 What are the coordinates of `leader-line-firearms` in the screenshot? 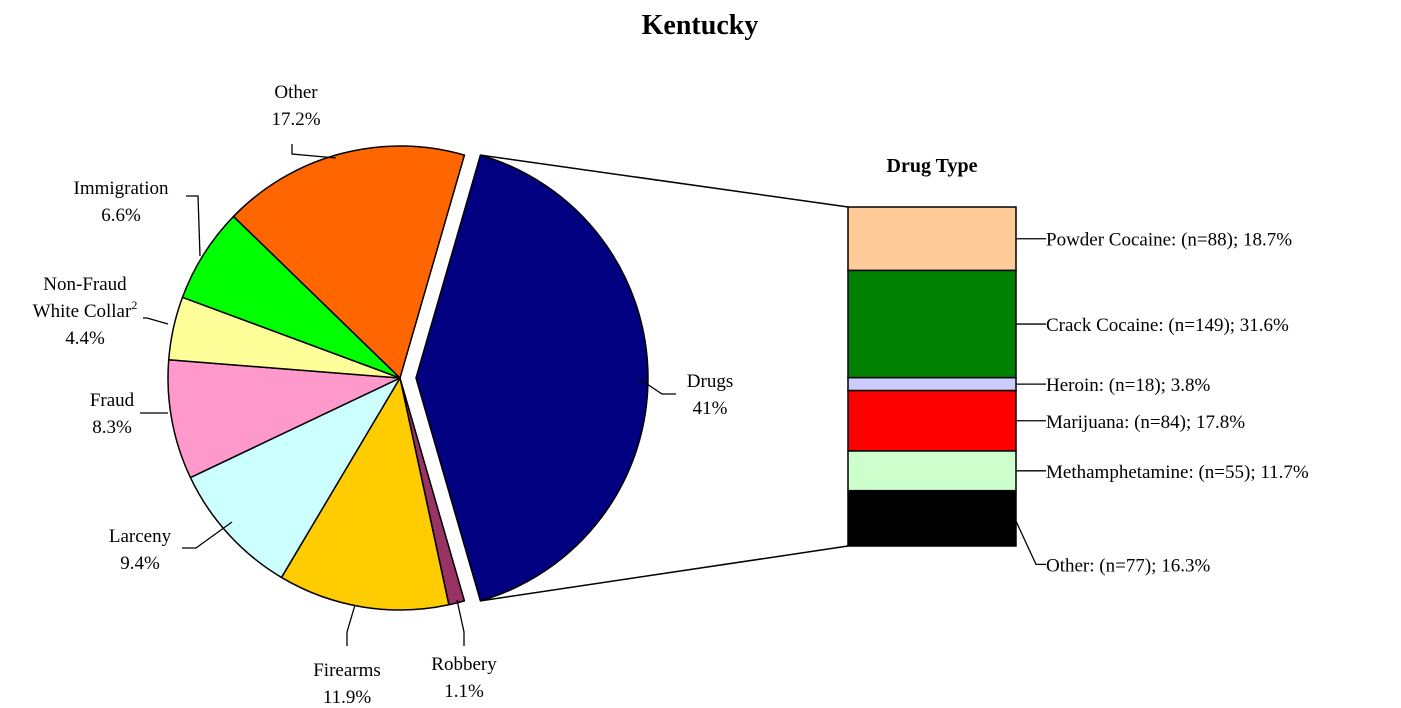 It's located at (351, 625).